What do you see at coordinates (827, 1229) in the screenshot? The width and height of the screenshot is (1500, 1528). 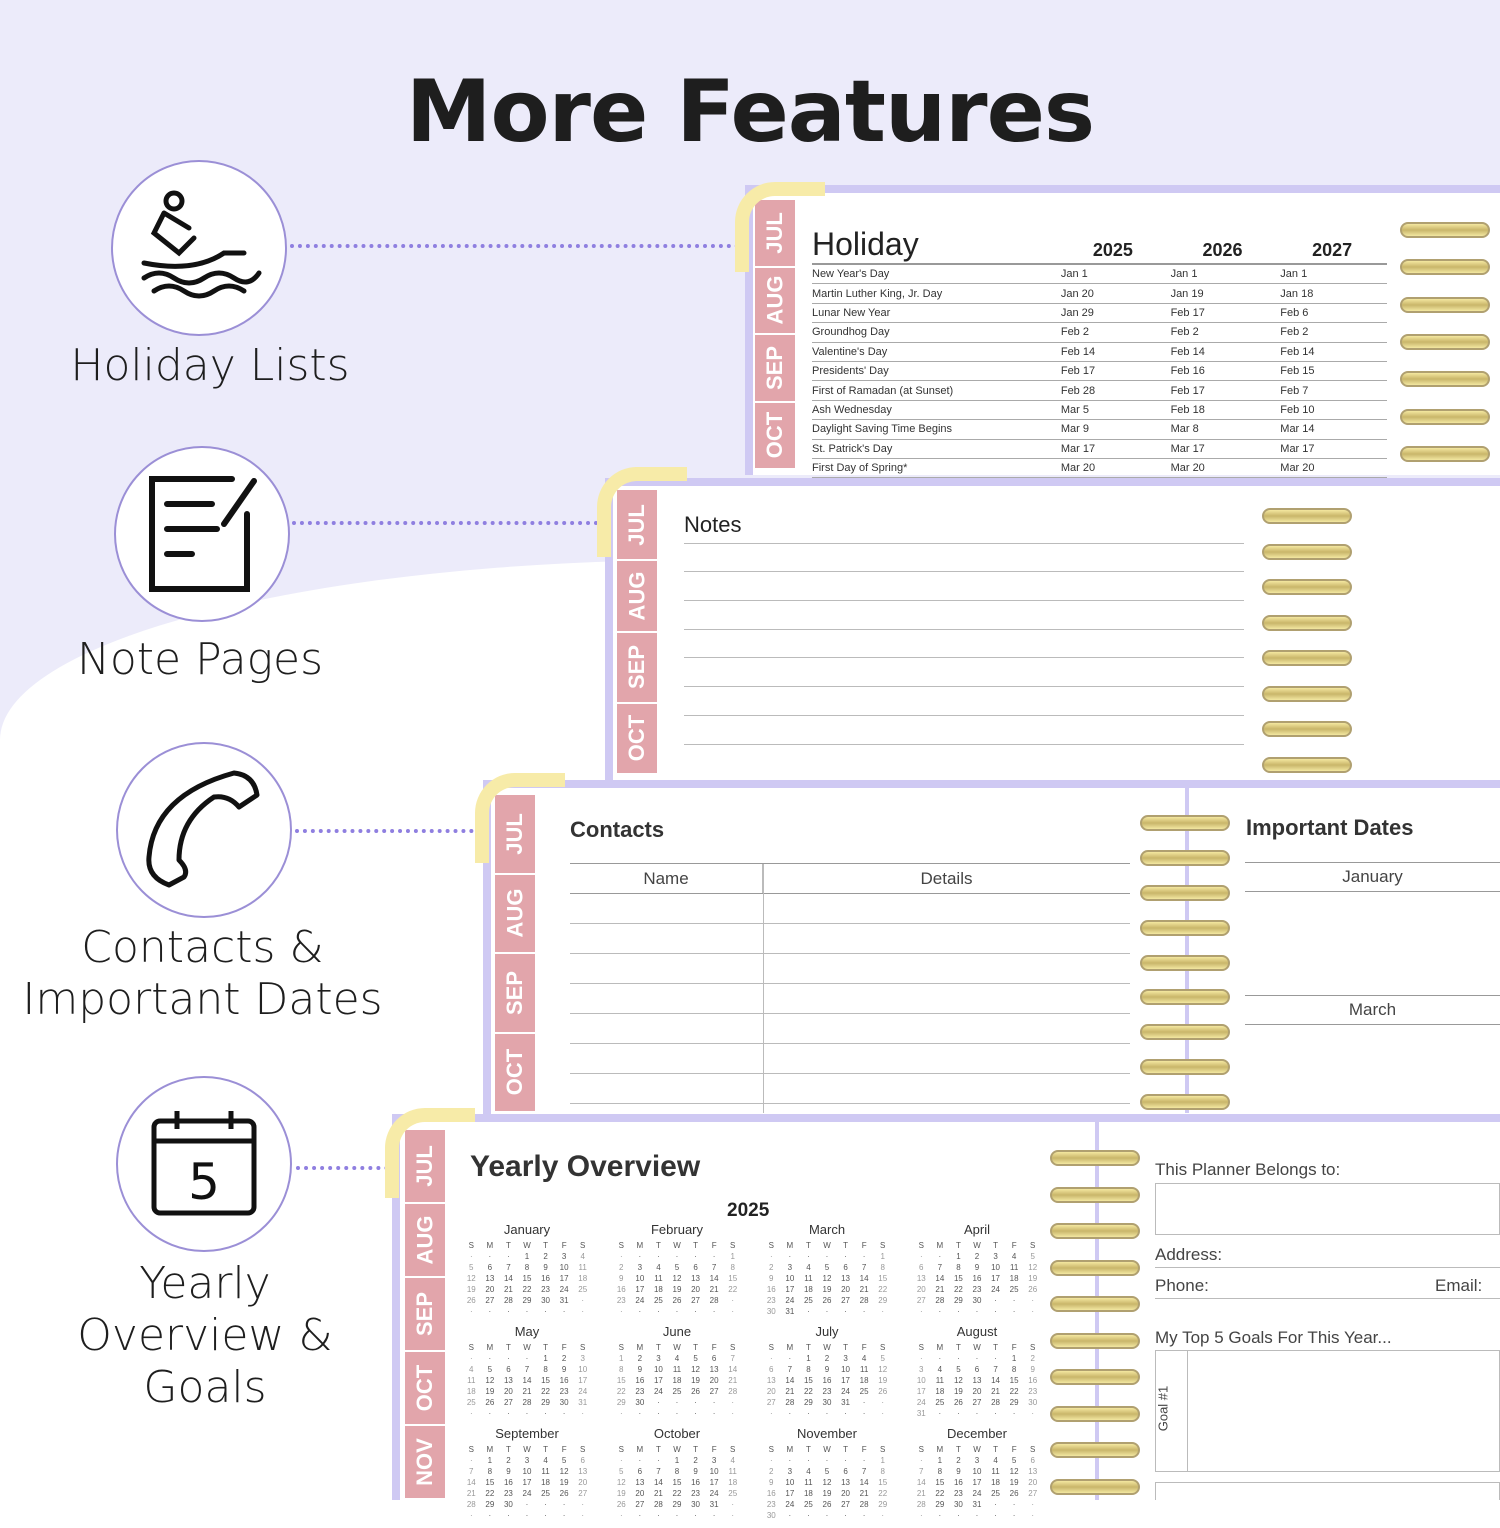 I see `month-name: March` at bounding box center [827, 1229].